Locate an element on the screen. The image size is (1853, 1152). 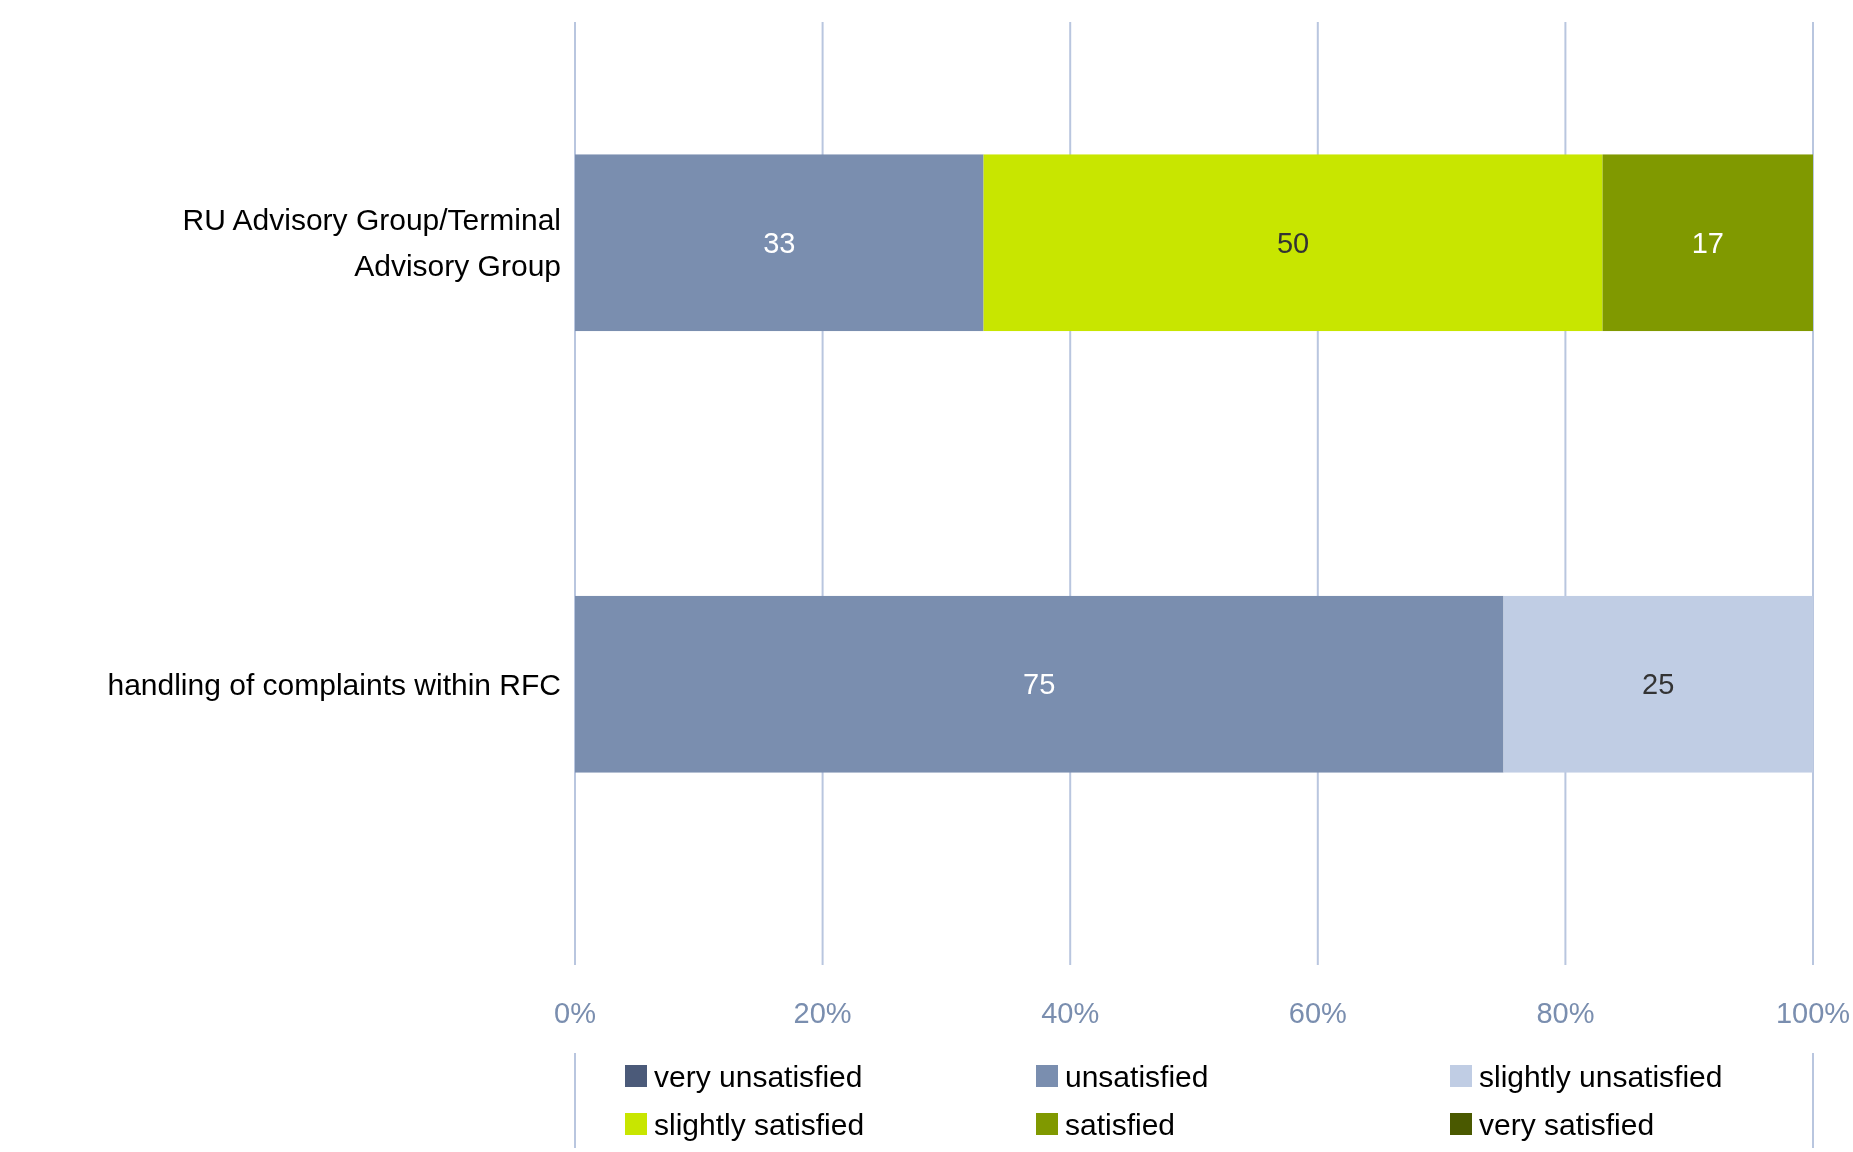
data-label: 75 is located at coordinates (1039, 684).